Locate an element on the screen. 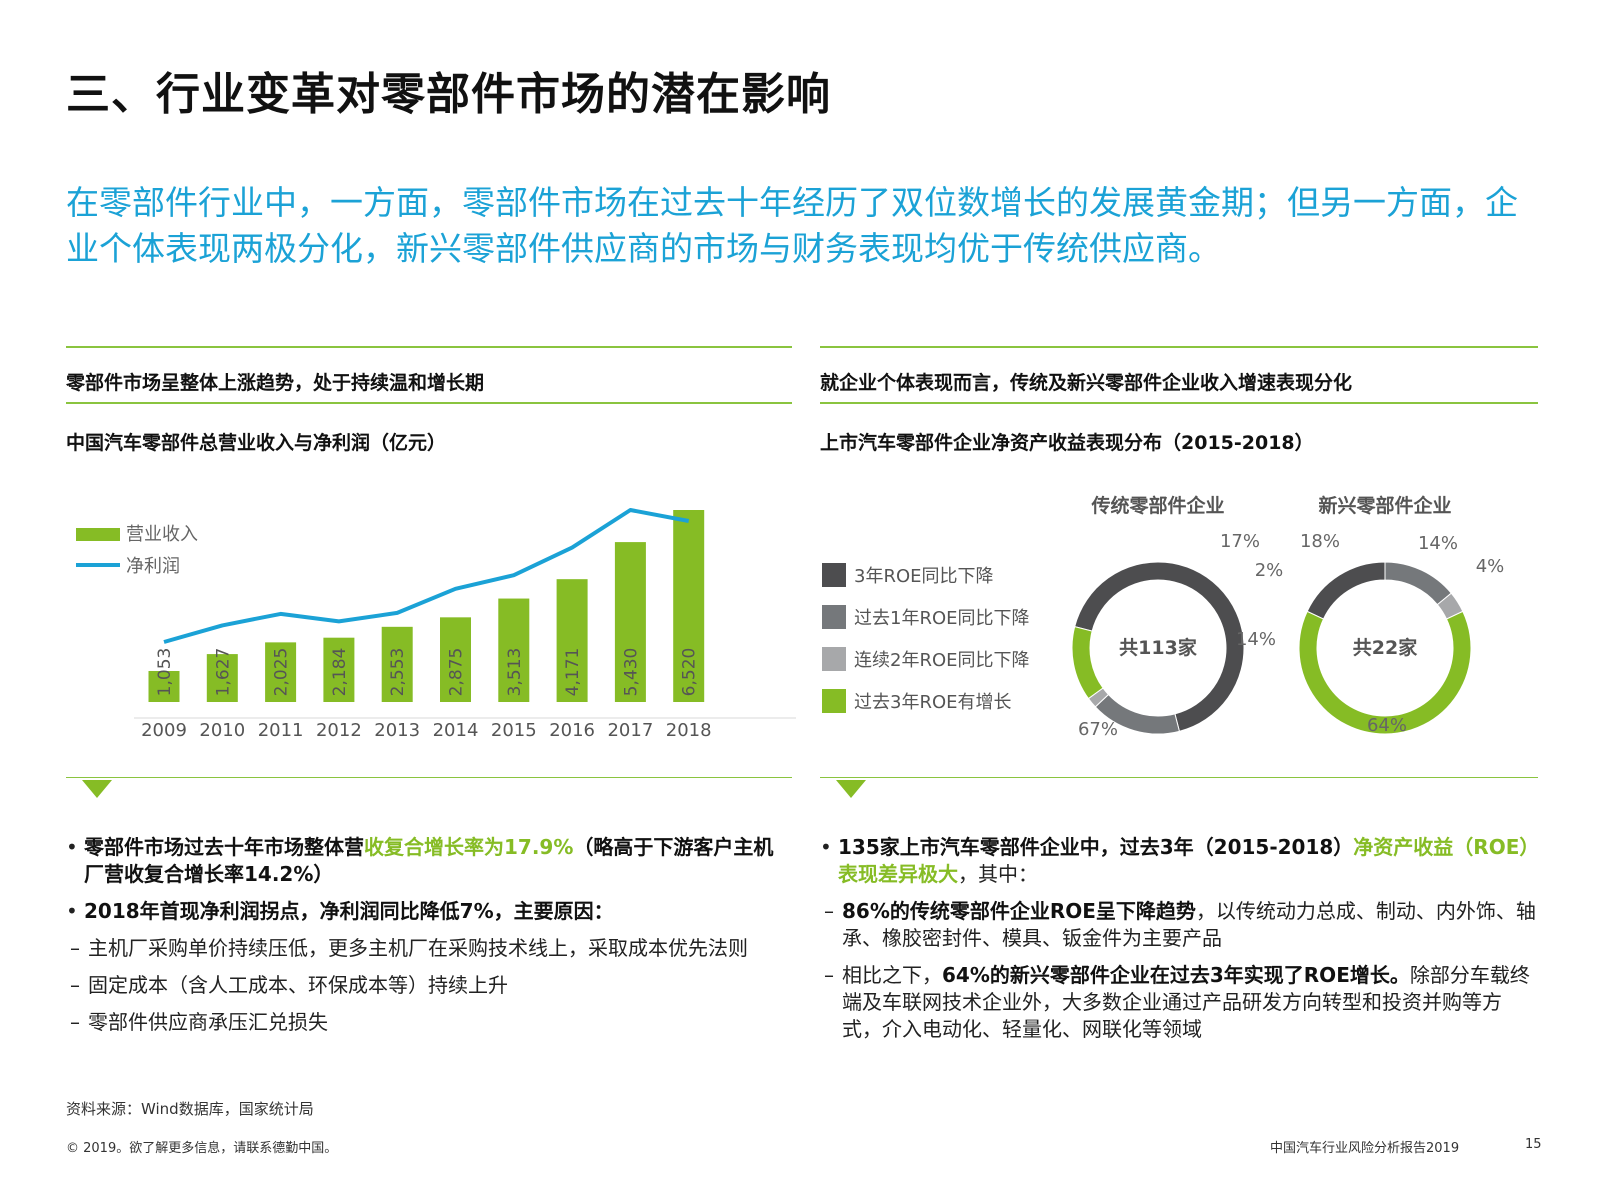  x-tick-label: 2013 is located at coordinates (397, 730).